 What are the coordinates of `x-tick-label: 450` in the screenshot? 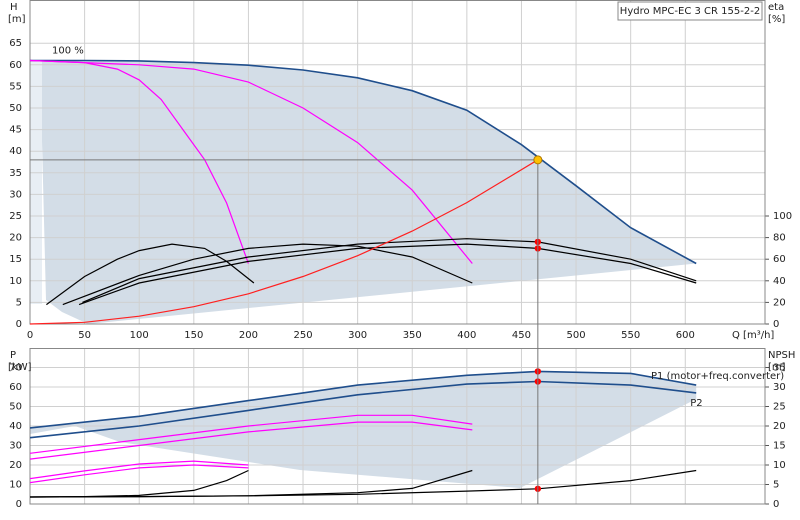 It's located at (521, 335).